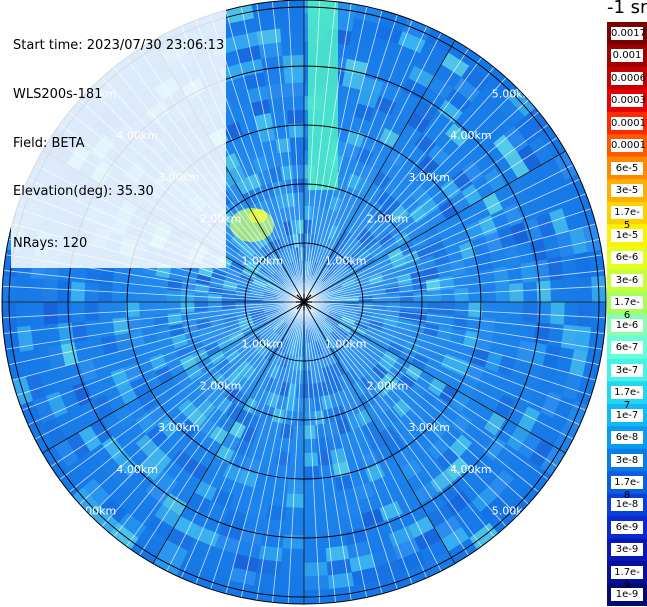 The width and height of the screenshot is (647, 607). I want to click on station-id-text: WLS200s-181, so click(58, 94).